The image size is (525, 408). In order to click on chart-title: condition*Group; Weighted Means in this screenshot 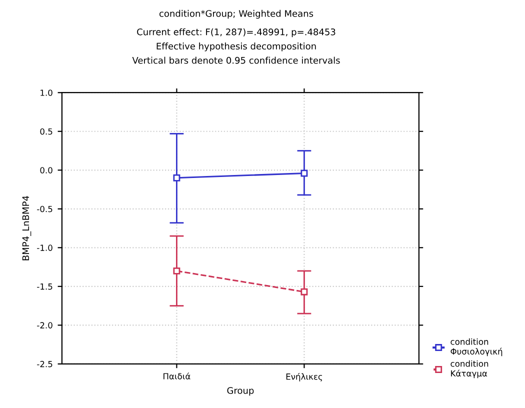, I will do `click(236, 14)`.